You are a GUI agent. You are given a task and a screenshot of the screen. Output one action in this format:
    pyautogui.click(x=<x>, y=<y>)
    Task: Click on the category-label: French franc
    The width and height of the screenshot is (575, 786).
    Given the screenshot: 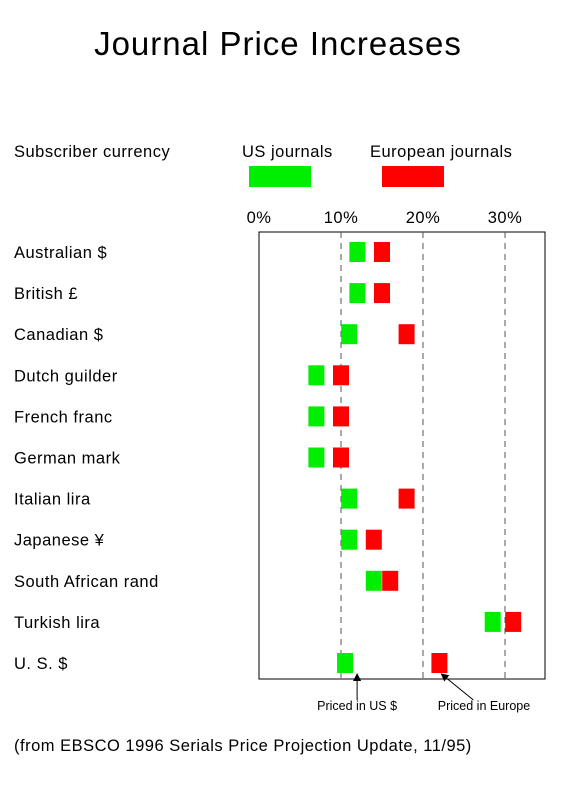 What is the action you would take?
    pyautogui.click(x=63, y=417)
    